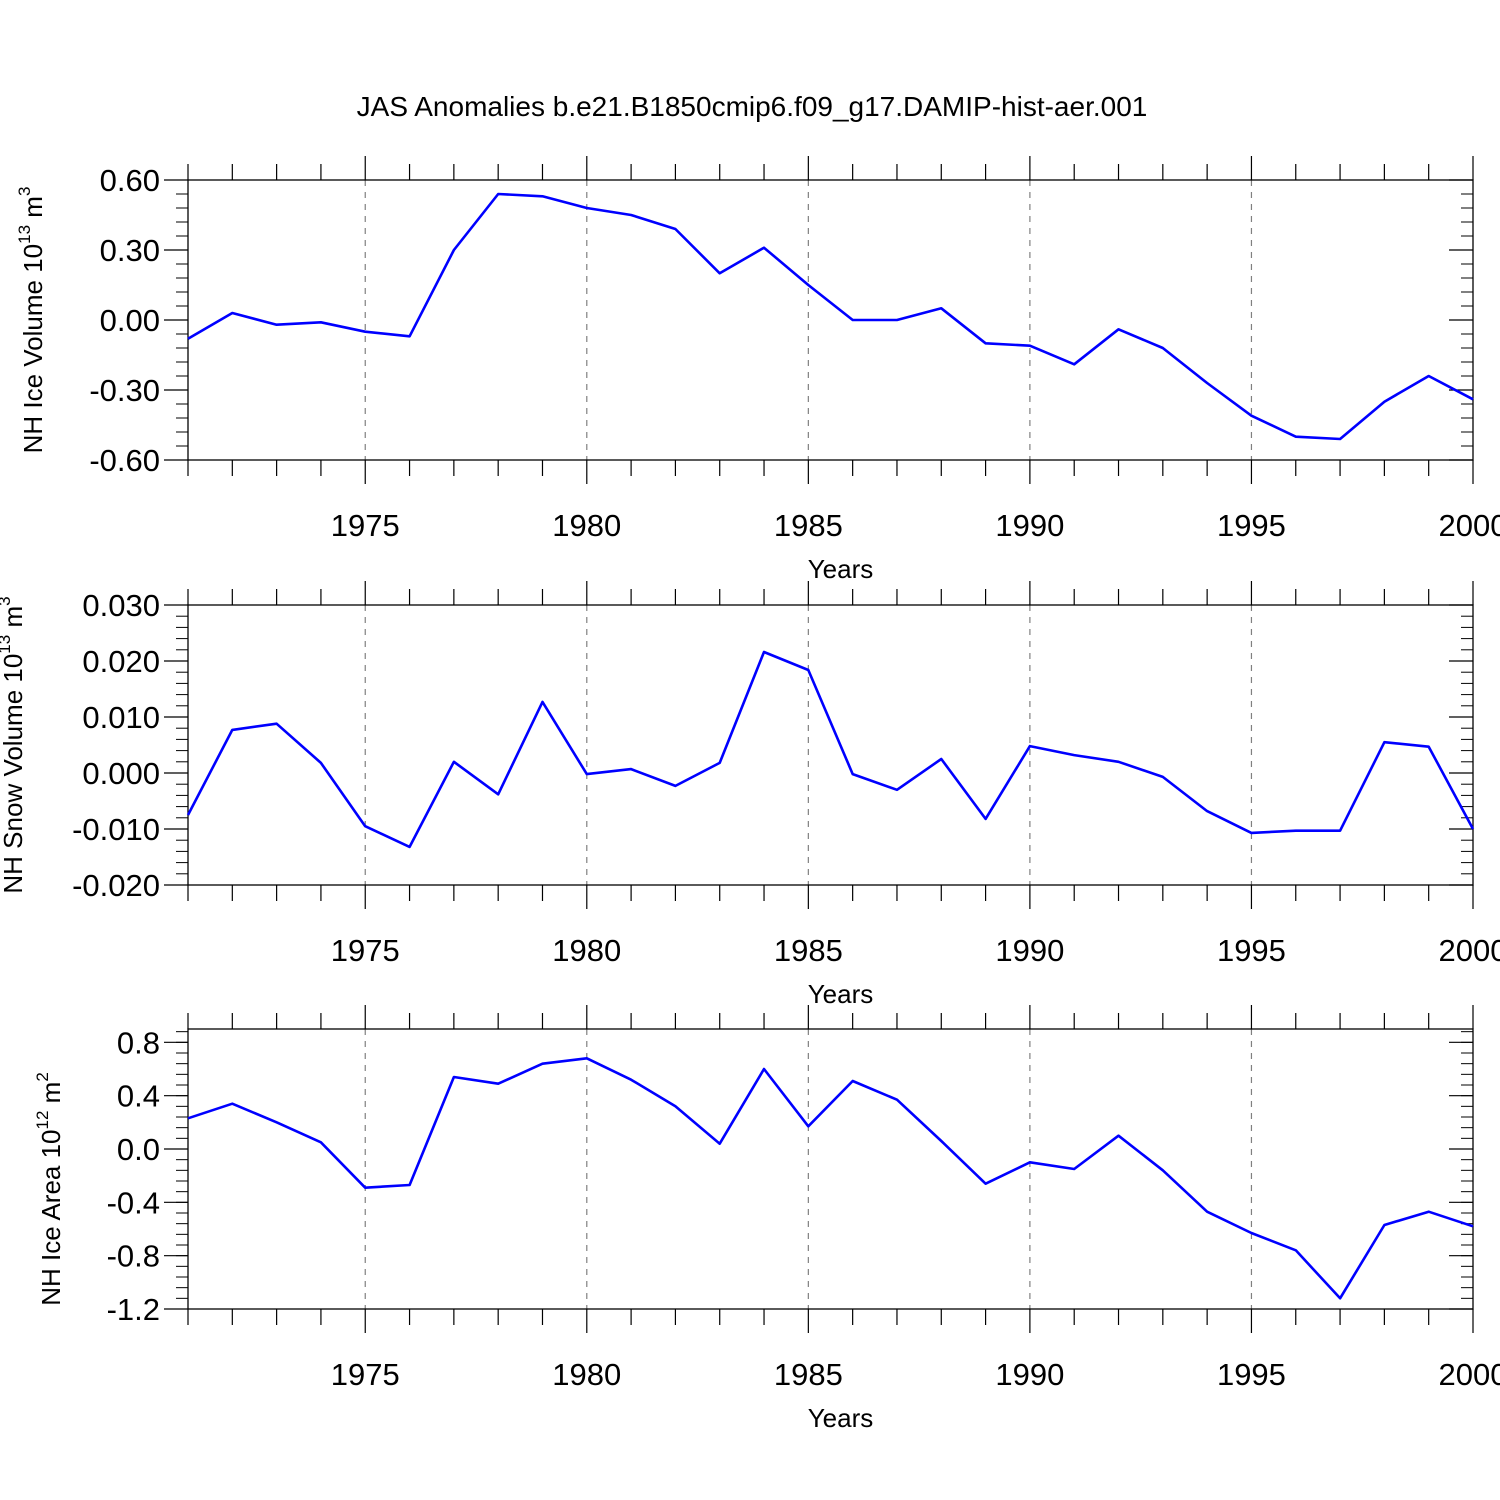  Describe the element at coordinates (808, 1374) in the screenshot. I see `chart-panel-3-x-tick-label: 1985` at that location.